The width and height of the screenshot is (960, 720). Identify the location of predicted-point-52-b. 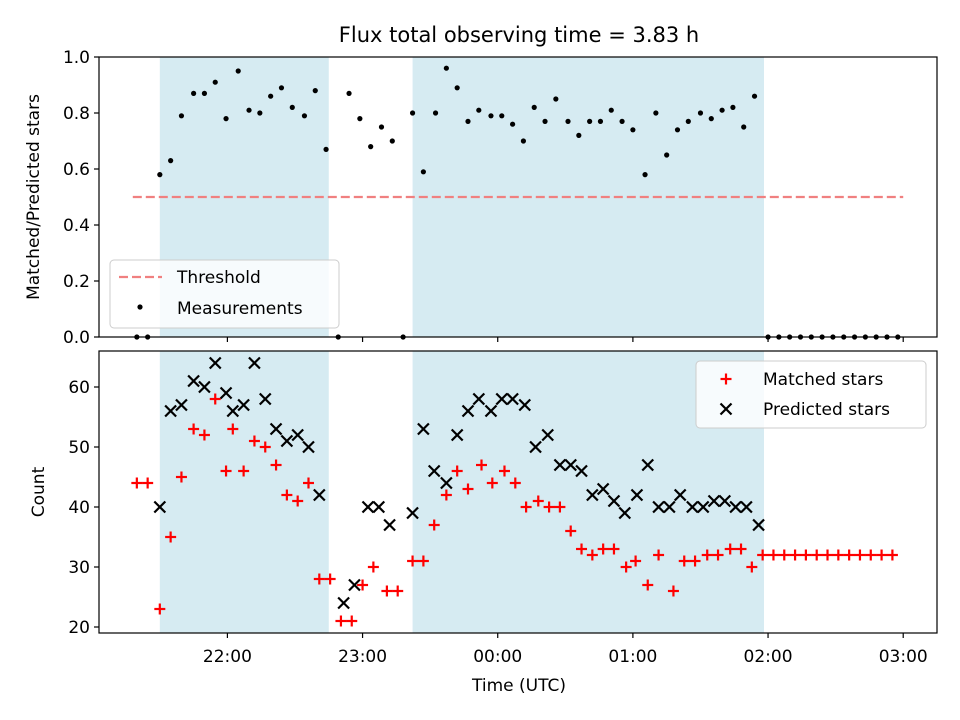
(758, 525).